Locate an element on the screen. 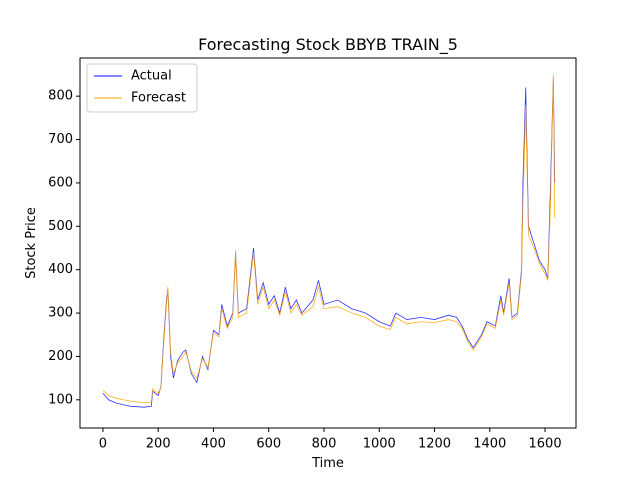 Image resolution: width=640 pixels, height=484 pixels. x-axis-label: Time is located at coordinates (327, 463).